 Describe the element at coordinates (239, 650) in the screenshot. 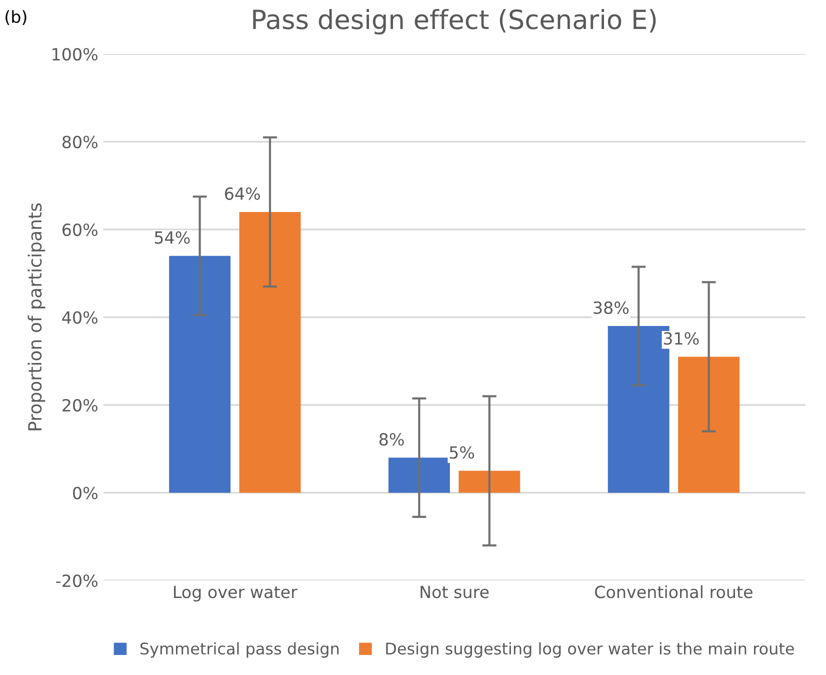

I see `legend-label: Symmetrical pass design` at that location.